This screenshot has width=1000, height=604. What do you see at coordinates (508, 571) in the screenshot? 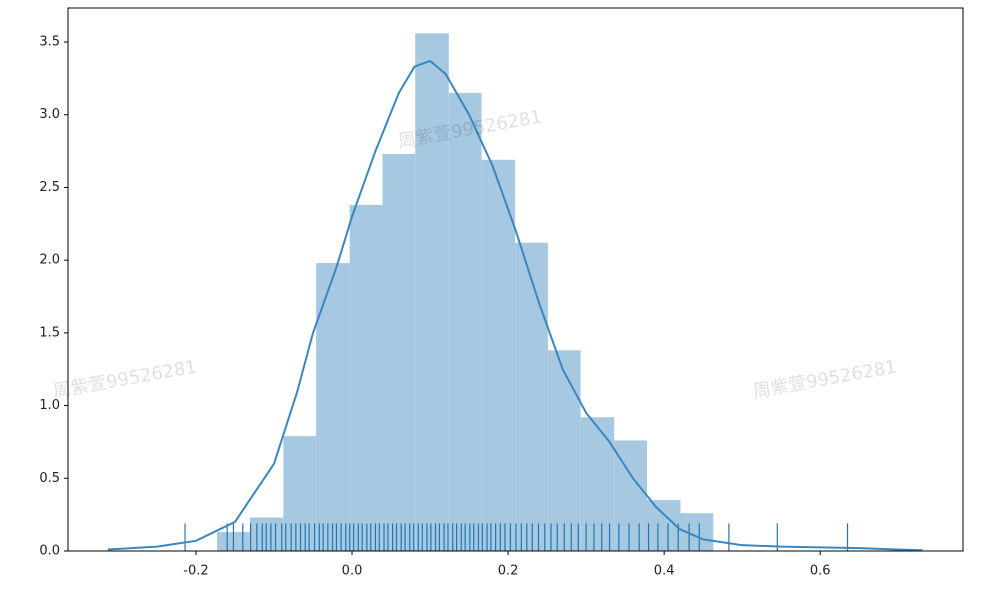
I see `x-tick-label: 0.2` at bounding box center [508, 571].